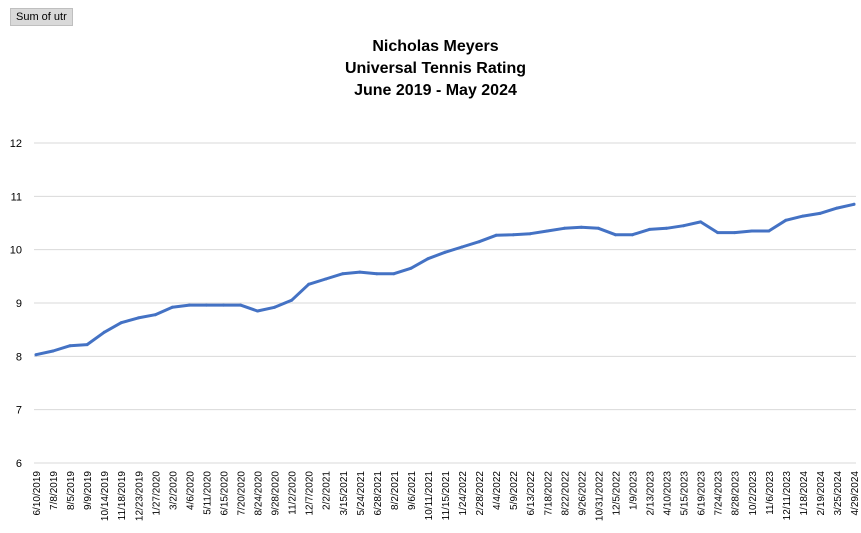 This screenshot has width=861, height=533. I want to click on y-tick-label: 9, so click(19, 304).